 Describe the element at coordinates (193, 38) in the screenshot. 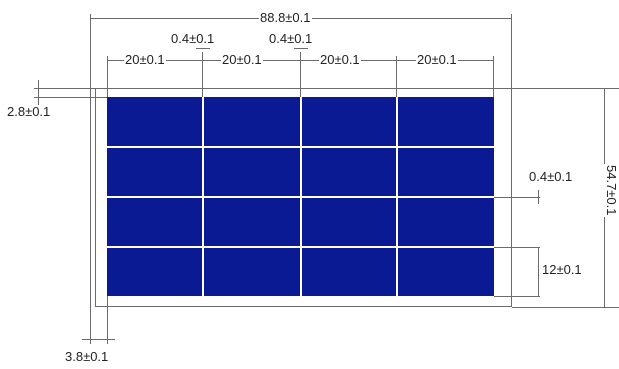

I see `label-gap-a: 0.4±0.1` at that location.